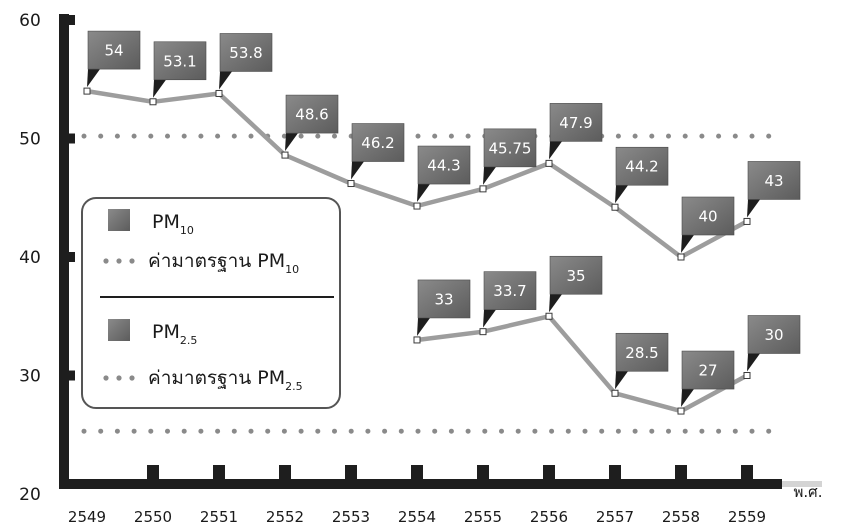 The width and height of the screenshot is (853, 531). I want to click on y-tick-label: 30, so click(30, 377).